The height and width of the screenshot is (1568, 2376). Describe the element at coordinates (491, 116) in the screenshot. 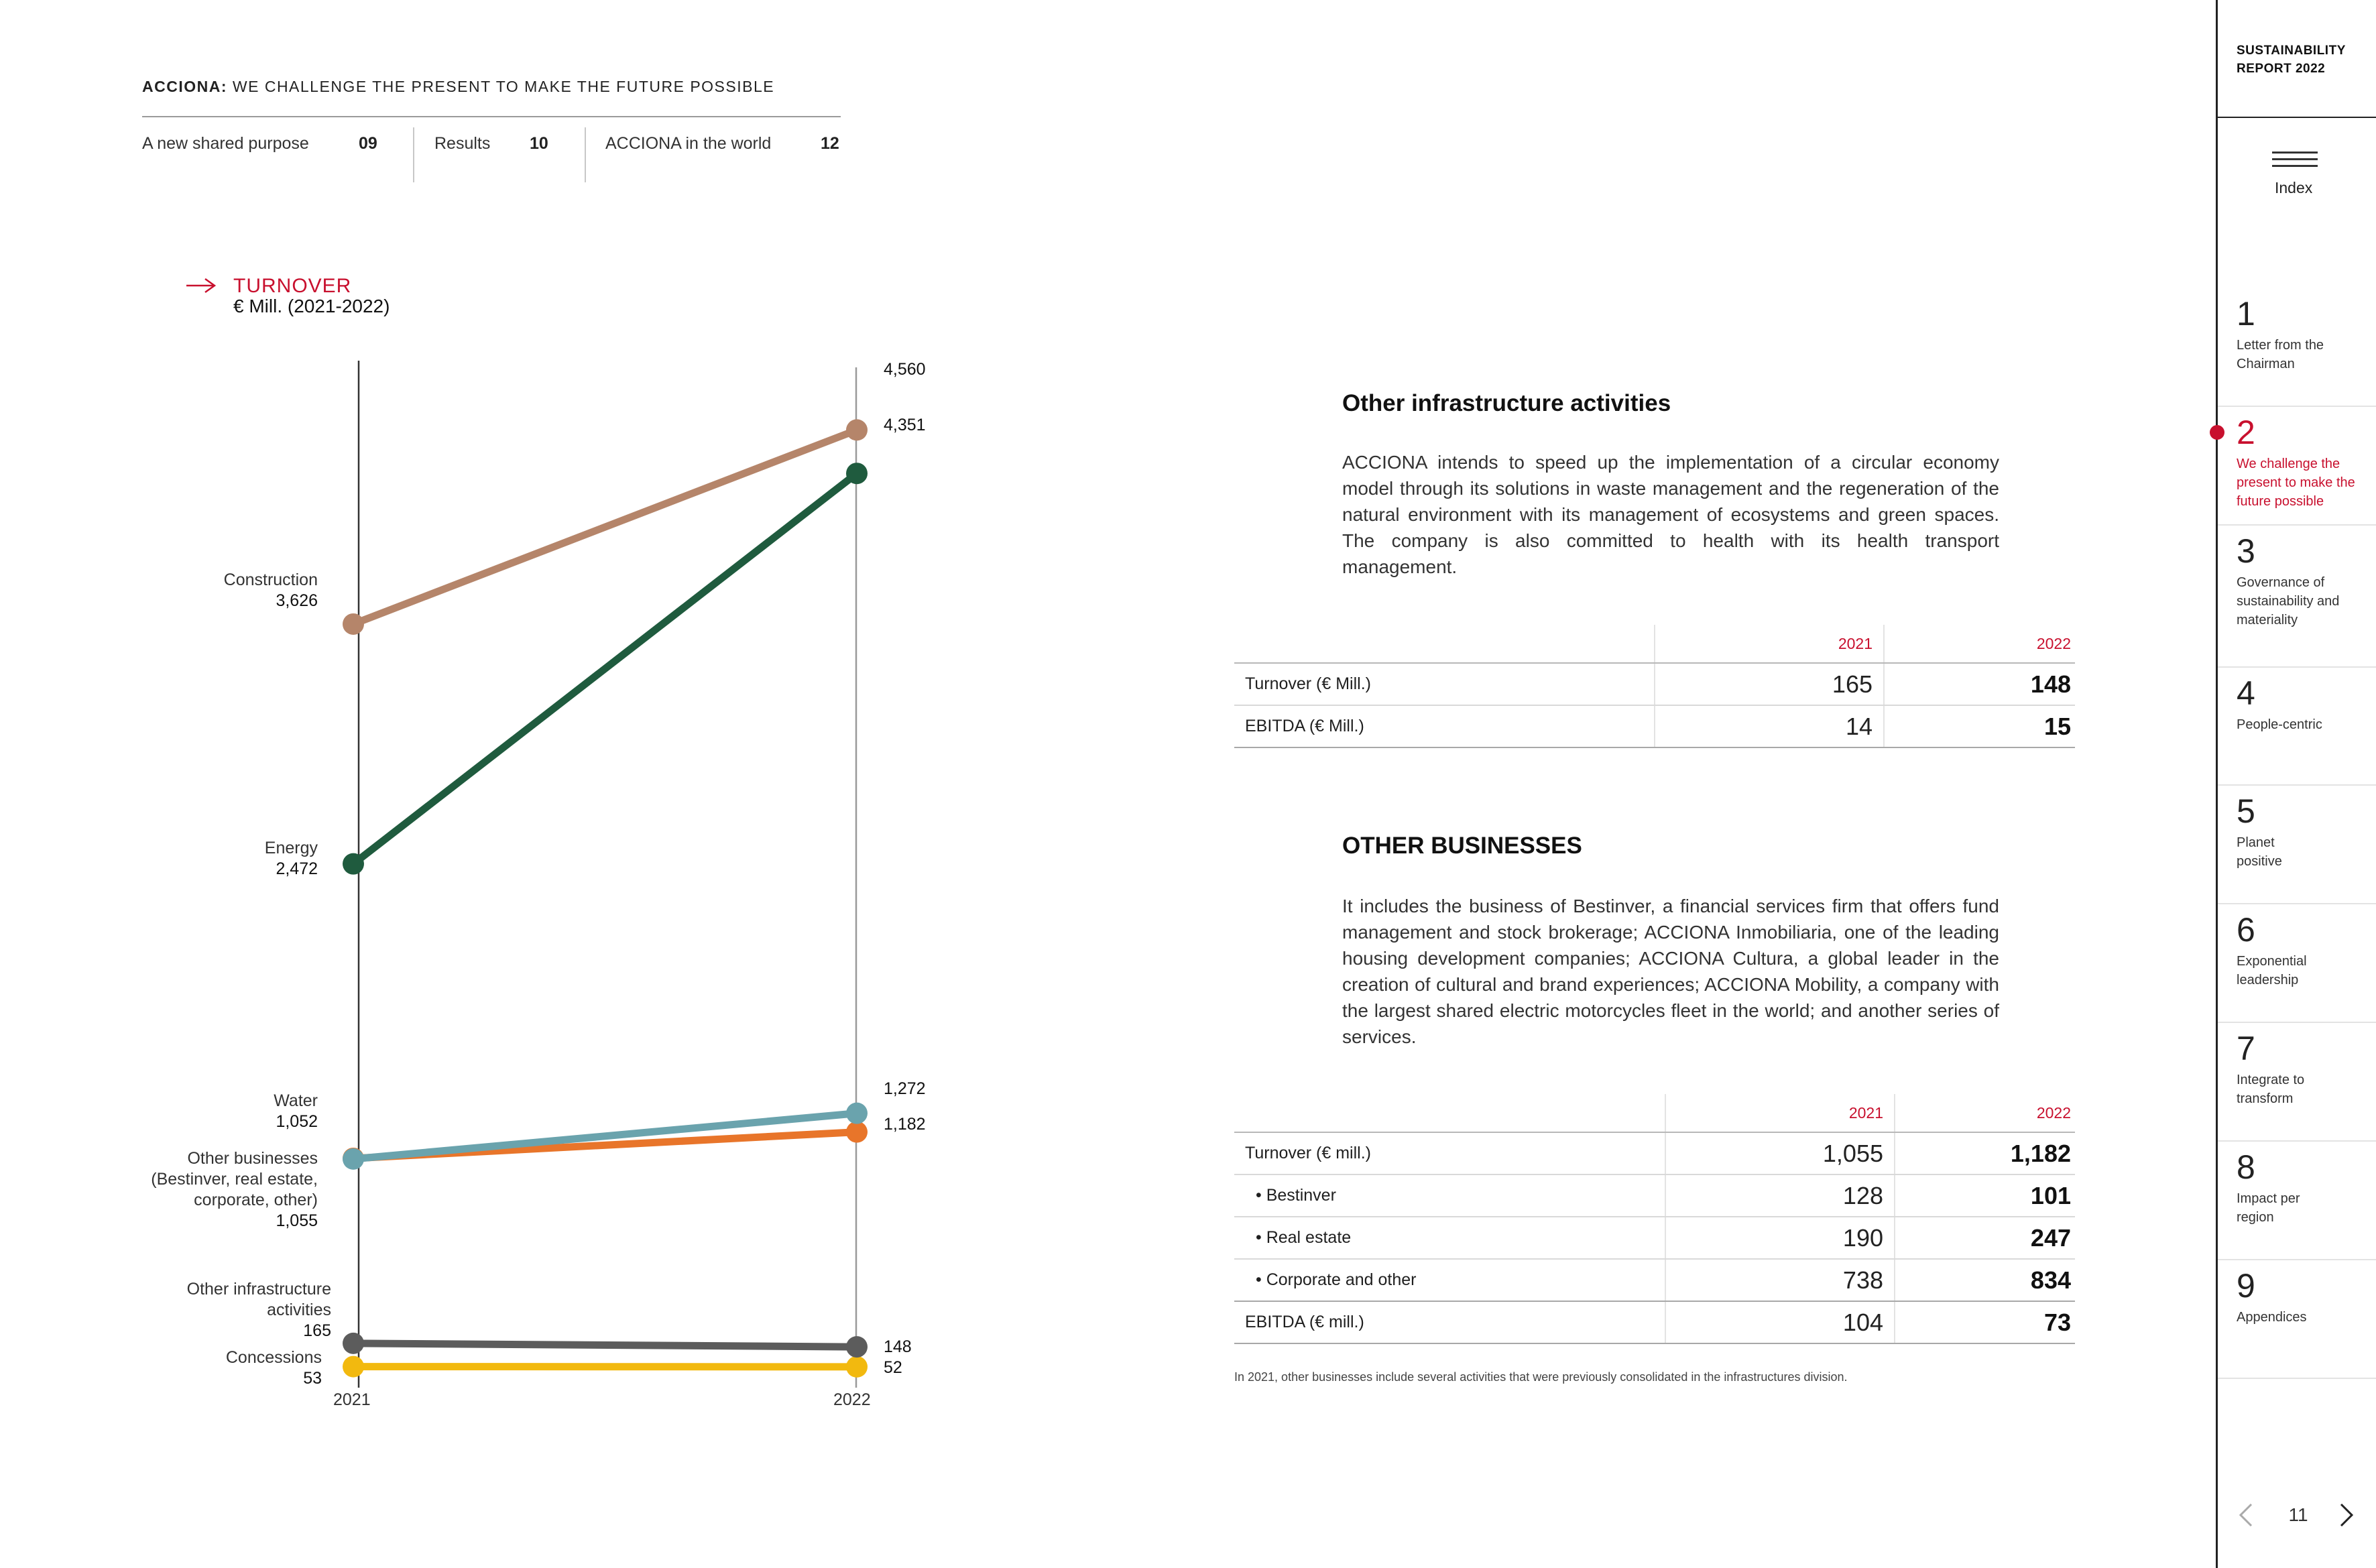

I see `header-divider` at that location.